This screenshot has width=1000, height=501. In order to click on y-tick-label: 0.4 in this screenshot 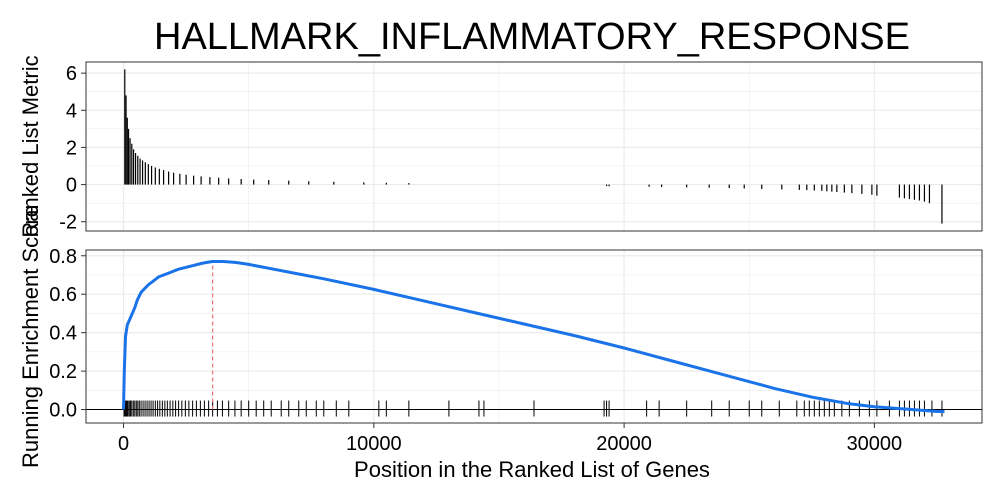, I will do `click(63, 334)`.